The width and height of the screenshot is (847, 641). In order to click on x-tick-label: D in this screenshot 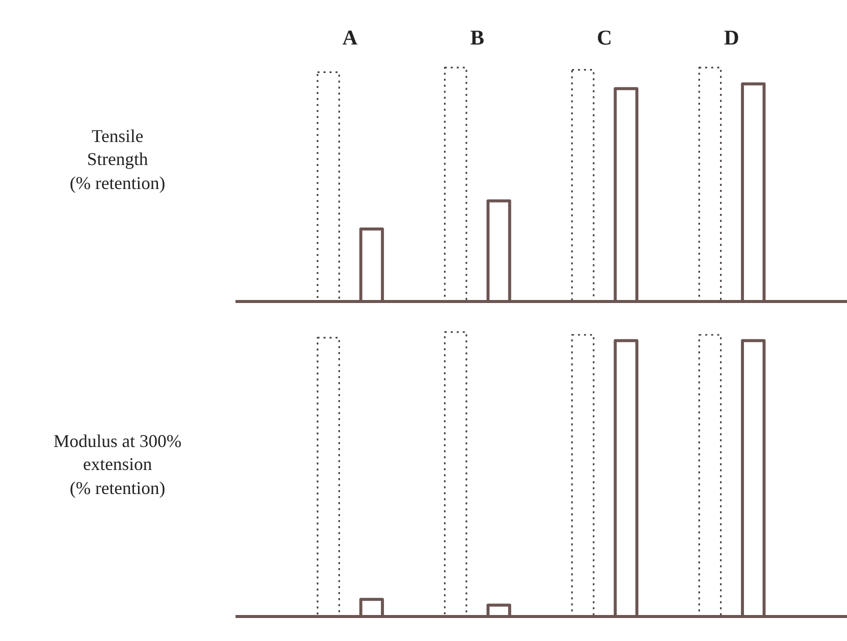, I will do `click(732, 38)`.